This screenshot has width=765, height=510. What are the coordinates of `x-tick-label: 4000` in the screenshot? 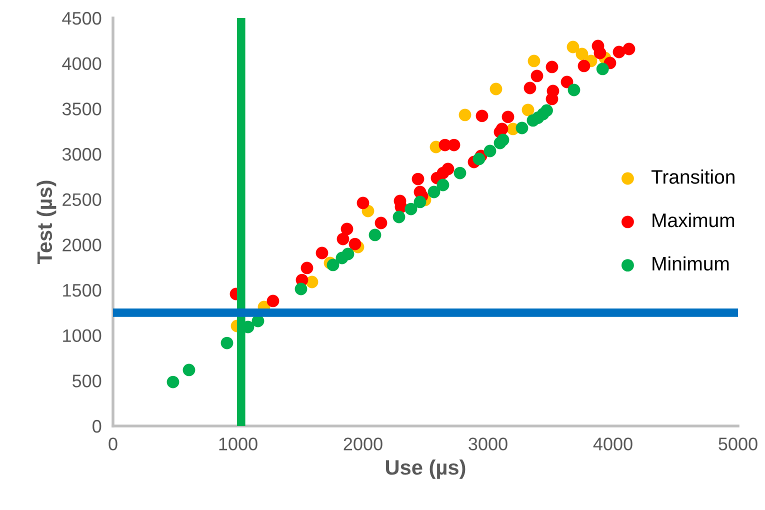 It's located at (612, 444).